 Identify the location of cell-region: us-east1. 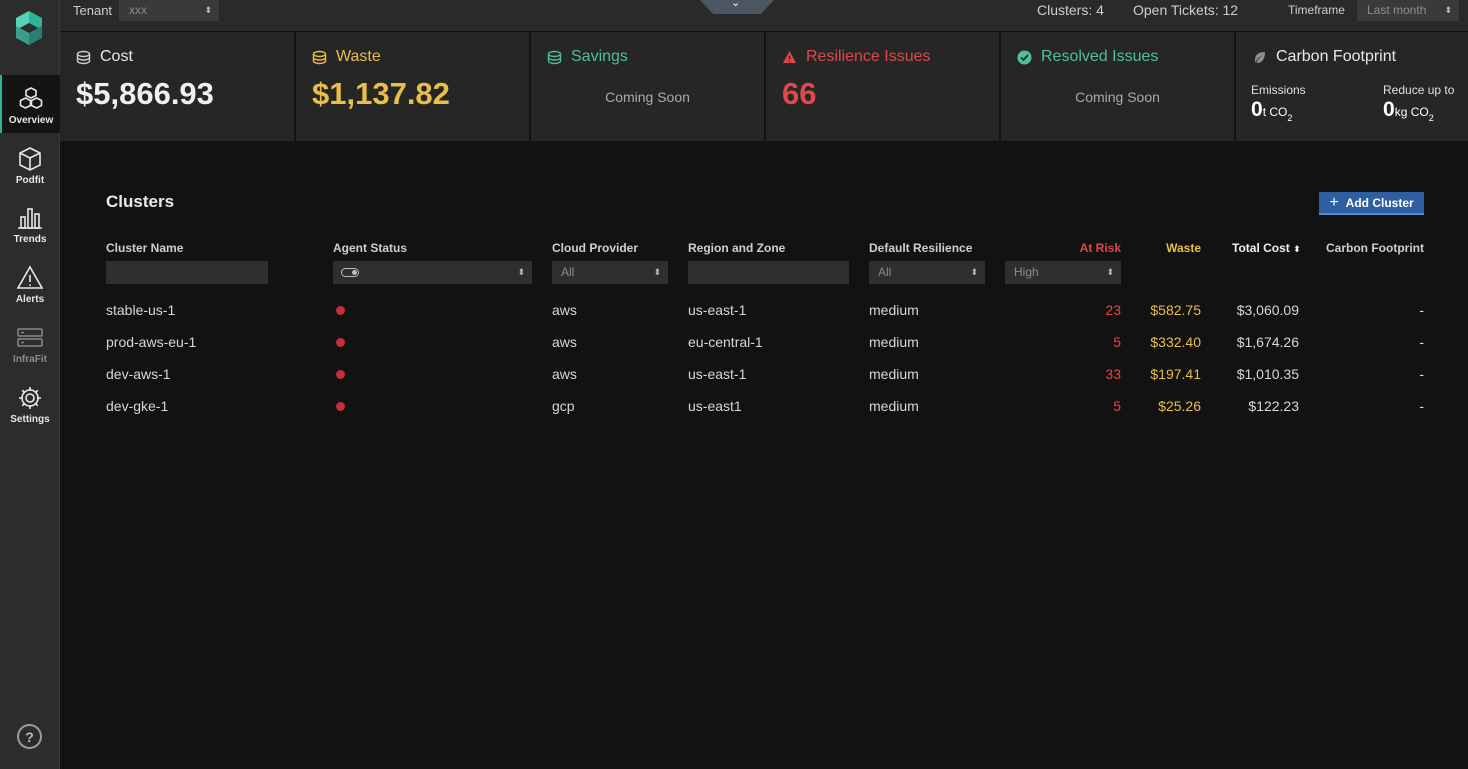
(715, 406).